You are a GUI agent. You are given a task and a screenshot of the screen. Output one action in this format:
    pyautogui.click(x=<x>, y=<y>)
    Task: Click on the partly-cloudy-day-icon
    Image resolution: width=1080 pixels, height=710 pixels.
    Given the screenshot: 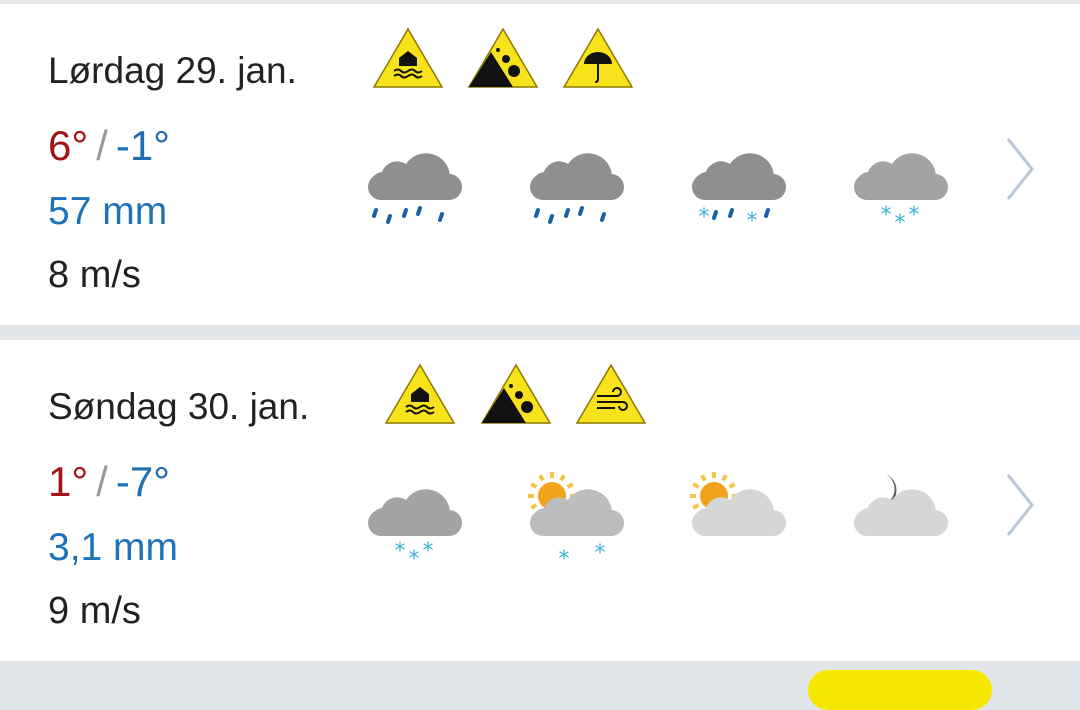 What is the action you would take?
    pyautogui.click(x=738, y=504)
    